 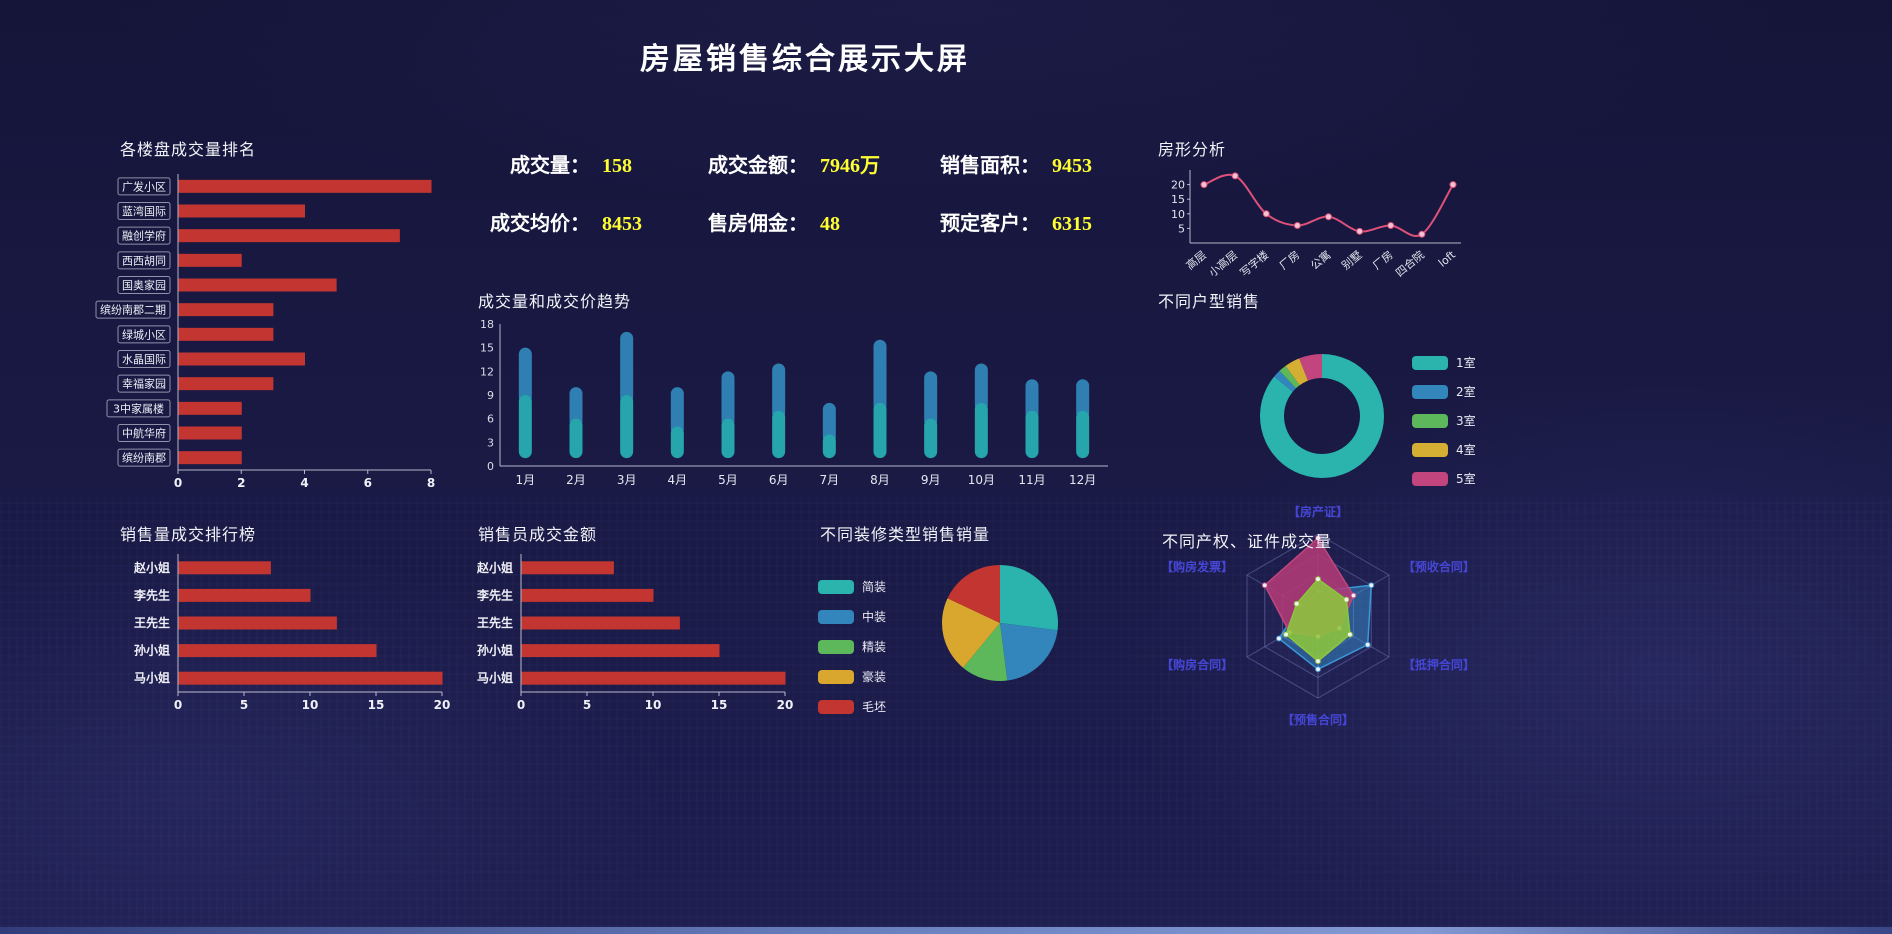 What do you see at coordinates (152, 677) in the screenshot?
I see `category-label: 马小姐` at bounding box center [152, 677].